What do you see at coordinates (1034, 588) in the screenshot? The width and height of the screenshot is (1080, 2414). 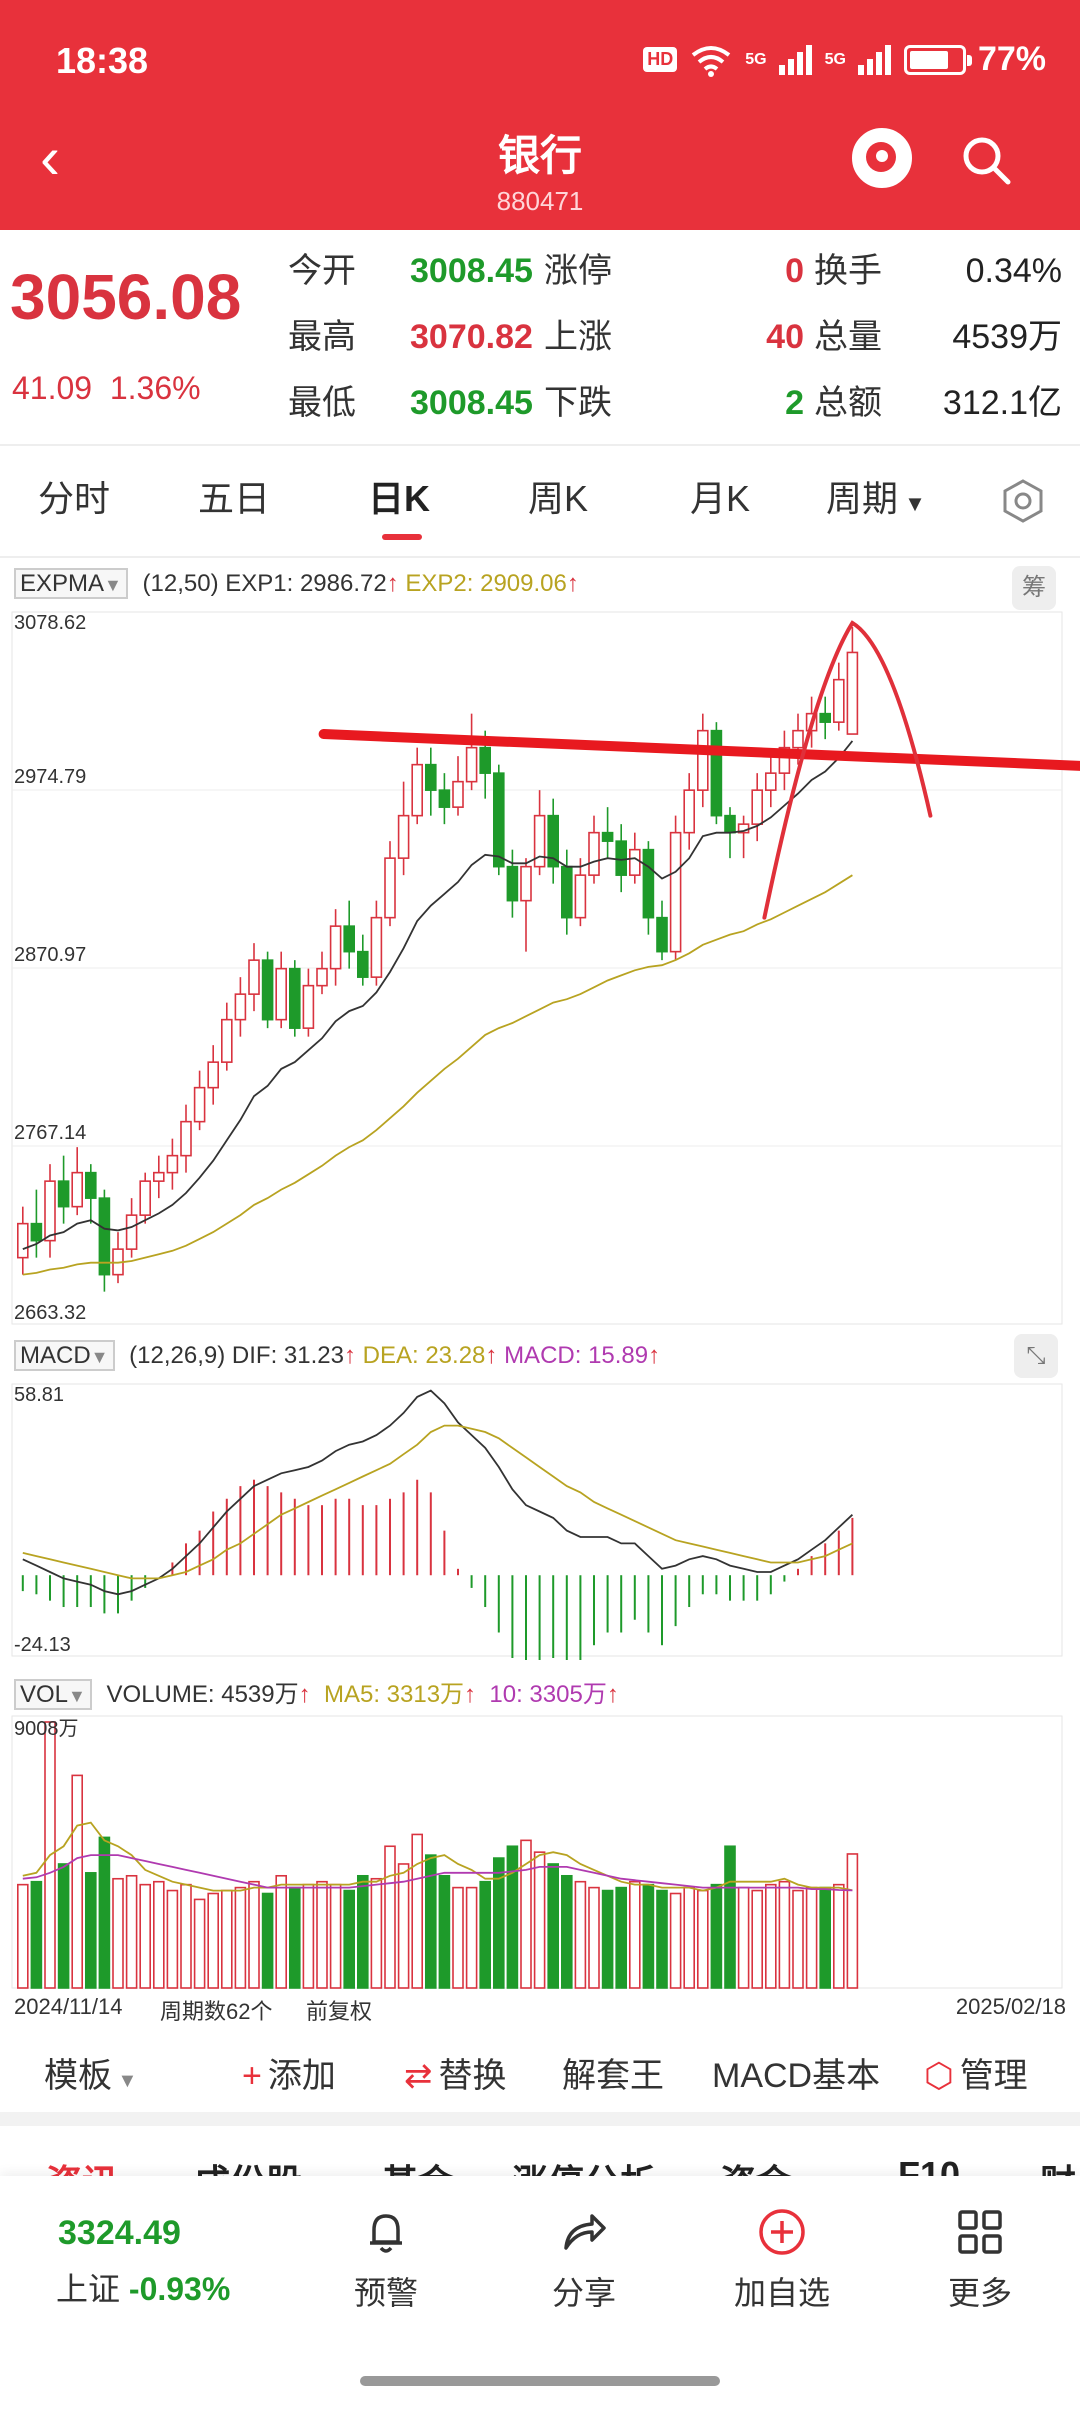 I see `chip-distribution-button: 筹` at bounding box center [1034, 588].